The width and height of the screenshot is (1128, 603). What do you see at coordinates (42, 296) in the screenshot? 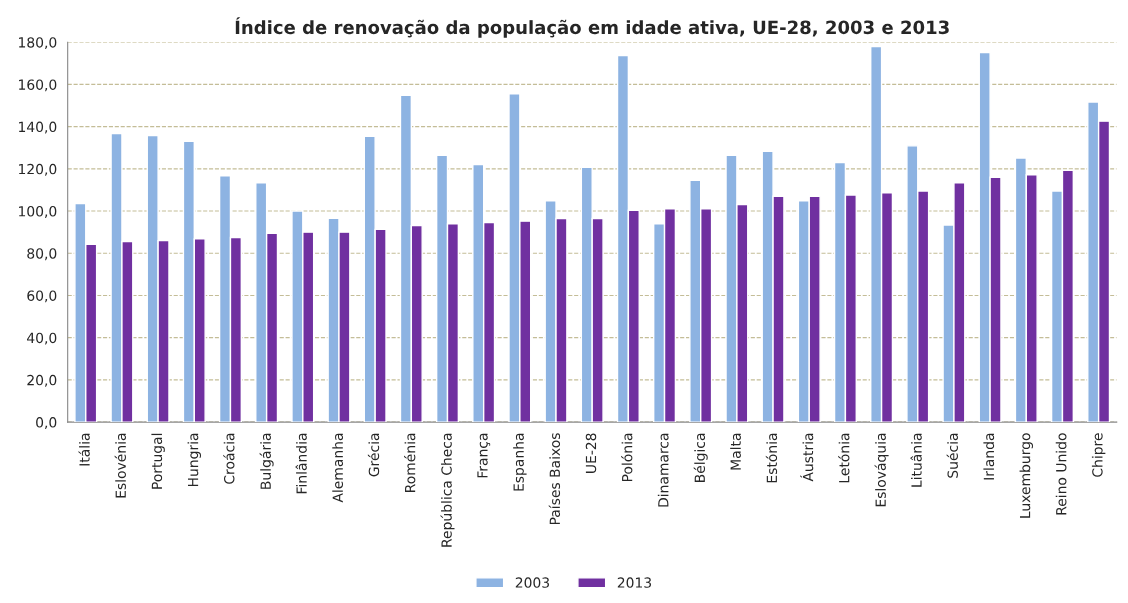
I see `y-tick-label: 60,0` at bounding box center [42, 296].